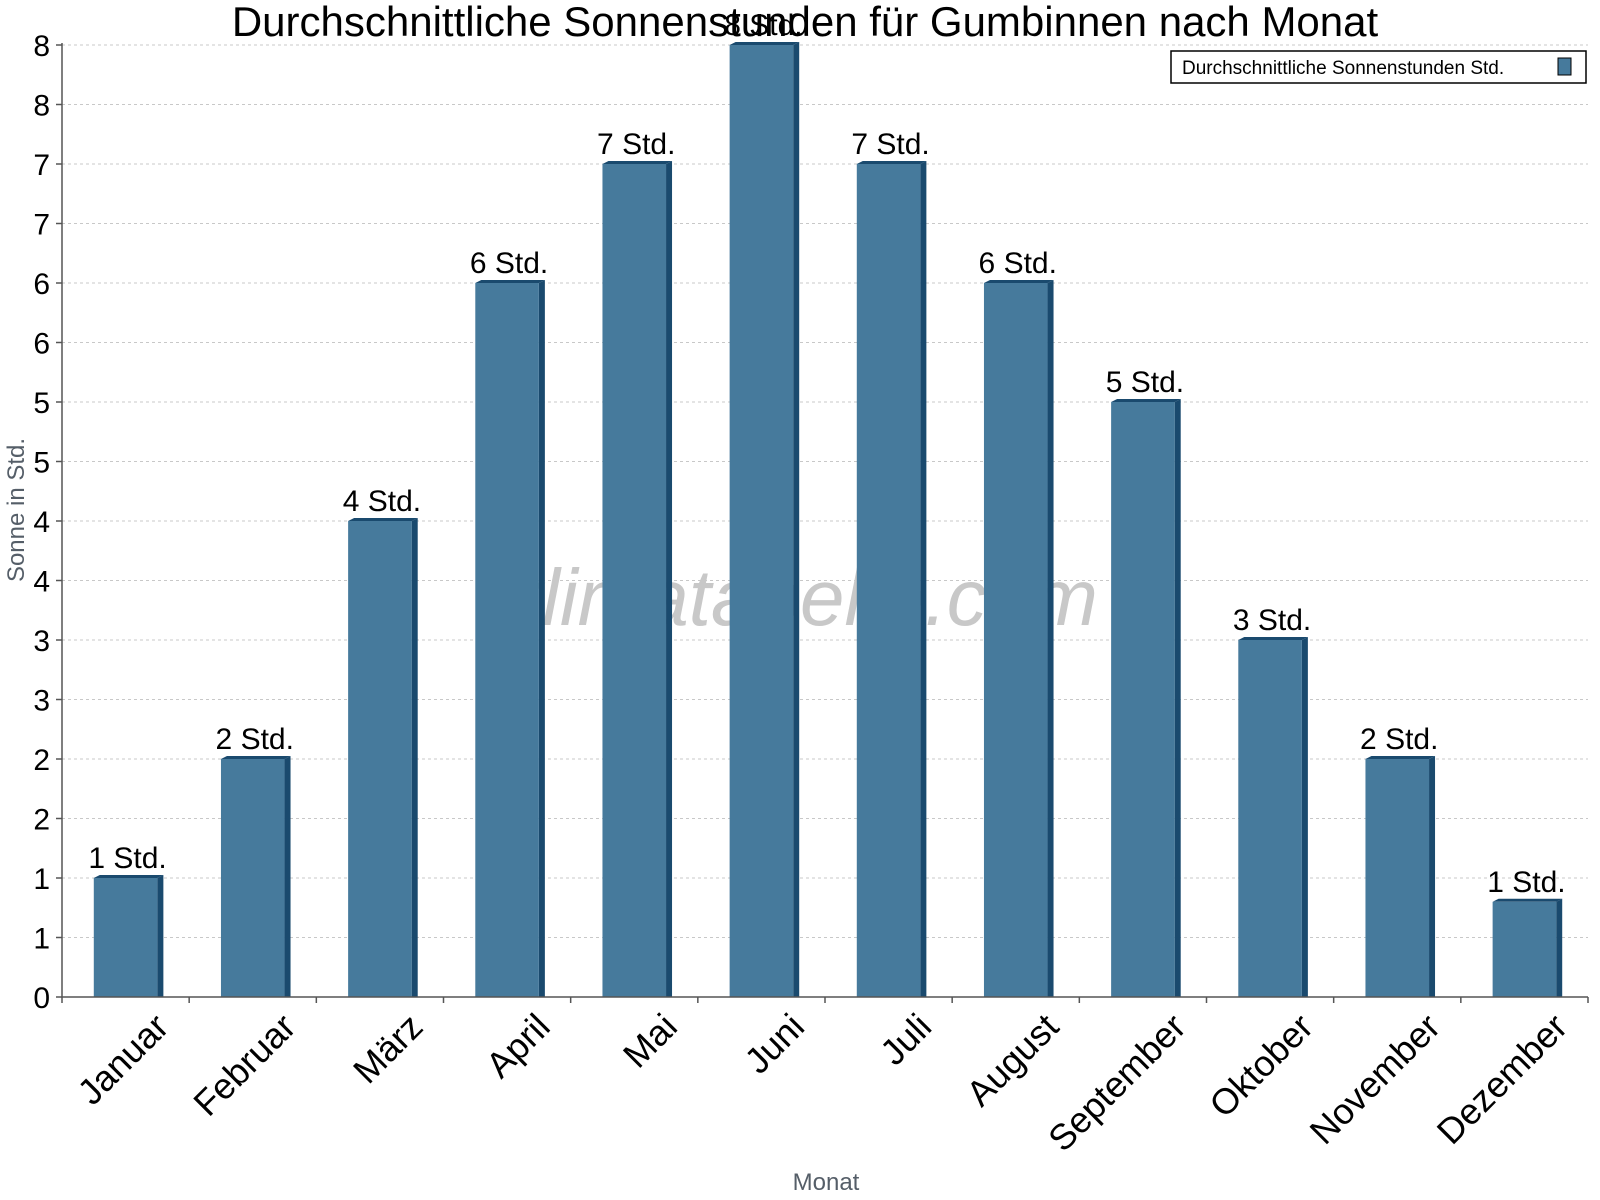  I want to click on legend-entry-label: Durchschnittliche Sonnenstunden Std., so click(1343, 68).